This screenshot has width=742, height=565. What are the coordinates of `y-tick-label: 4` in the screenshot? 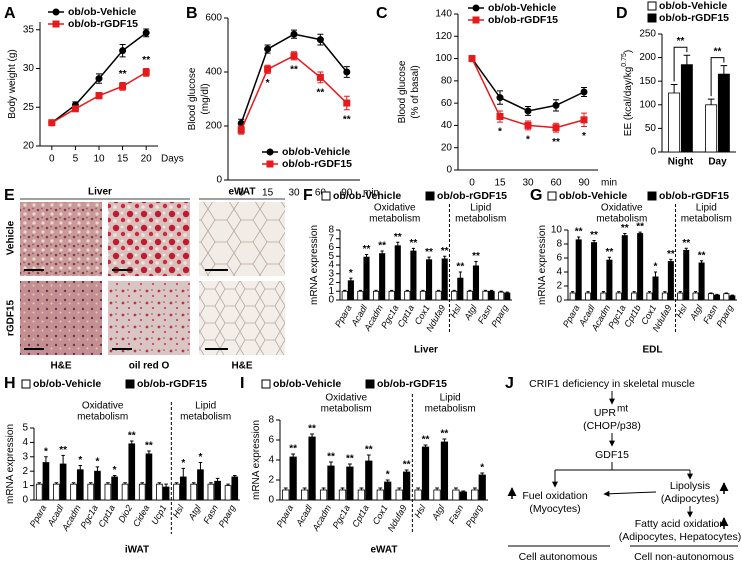 It's located at (25, 442).